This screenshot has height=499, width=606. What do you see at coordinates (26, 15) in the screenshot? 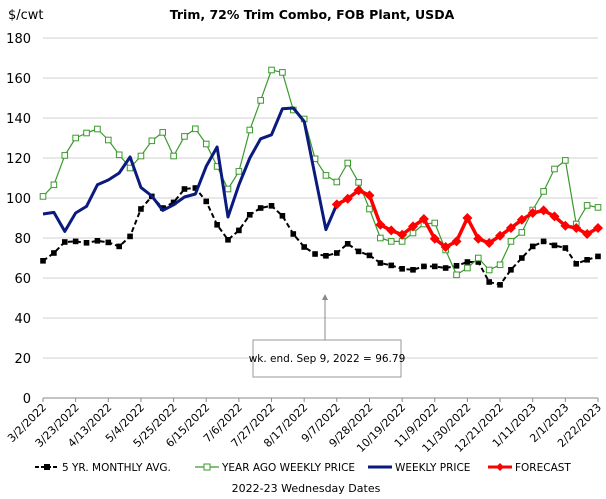
I see `y-axis-label: $/cwt` at bounding box center [26, 15].